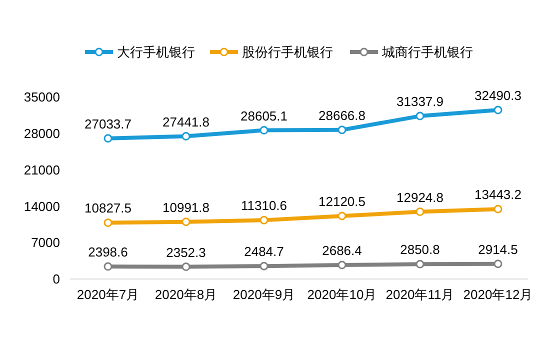  I want to click on x-tick-label: 2020年12月, so click(498, 294).